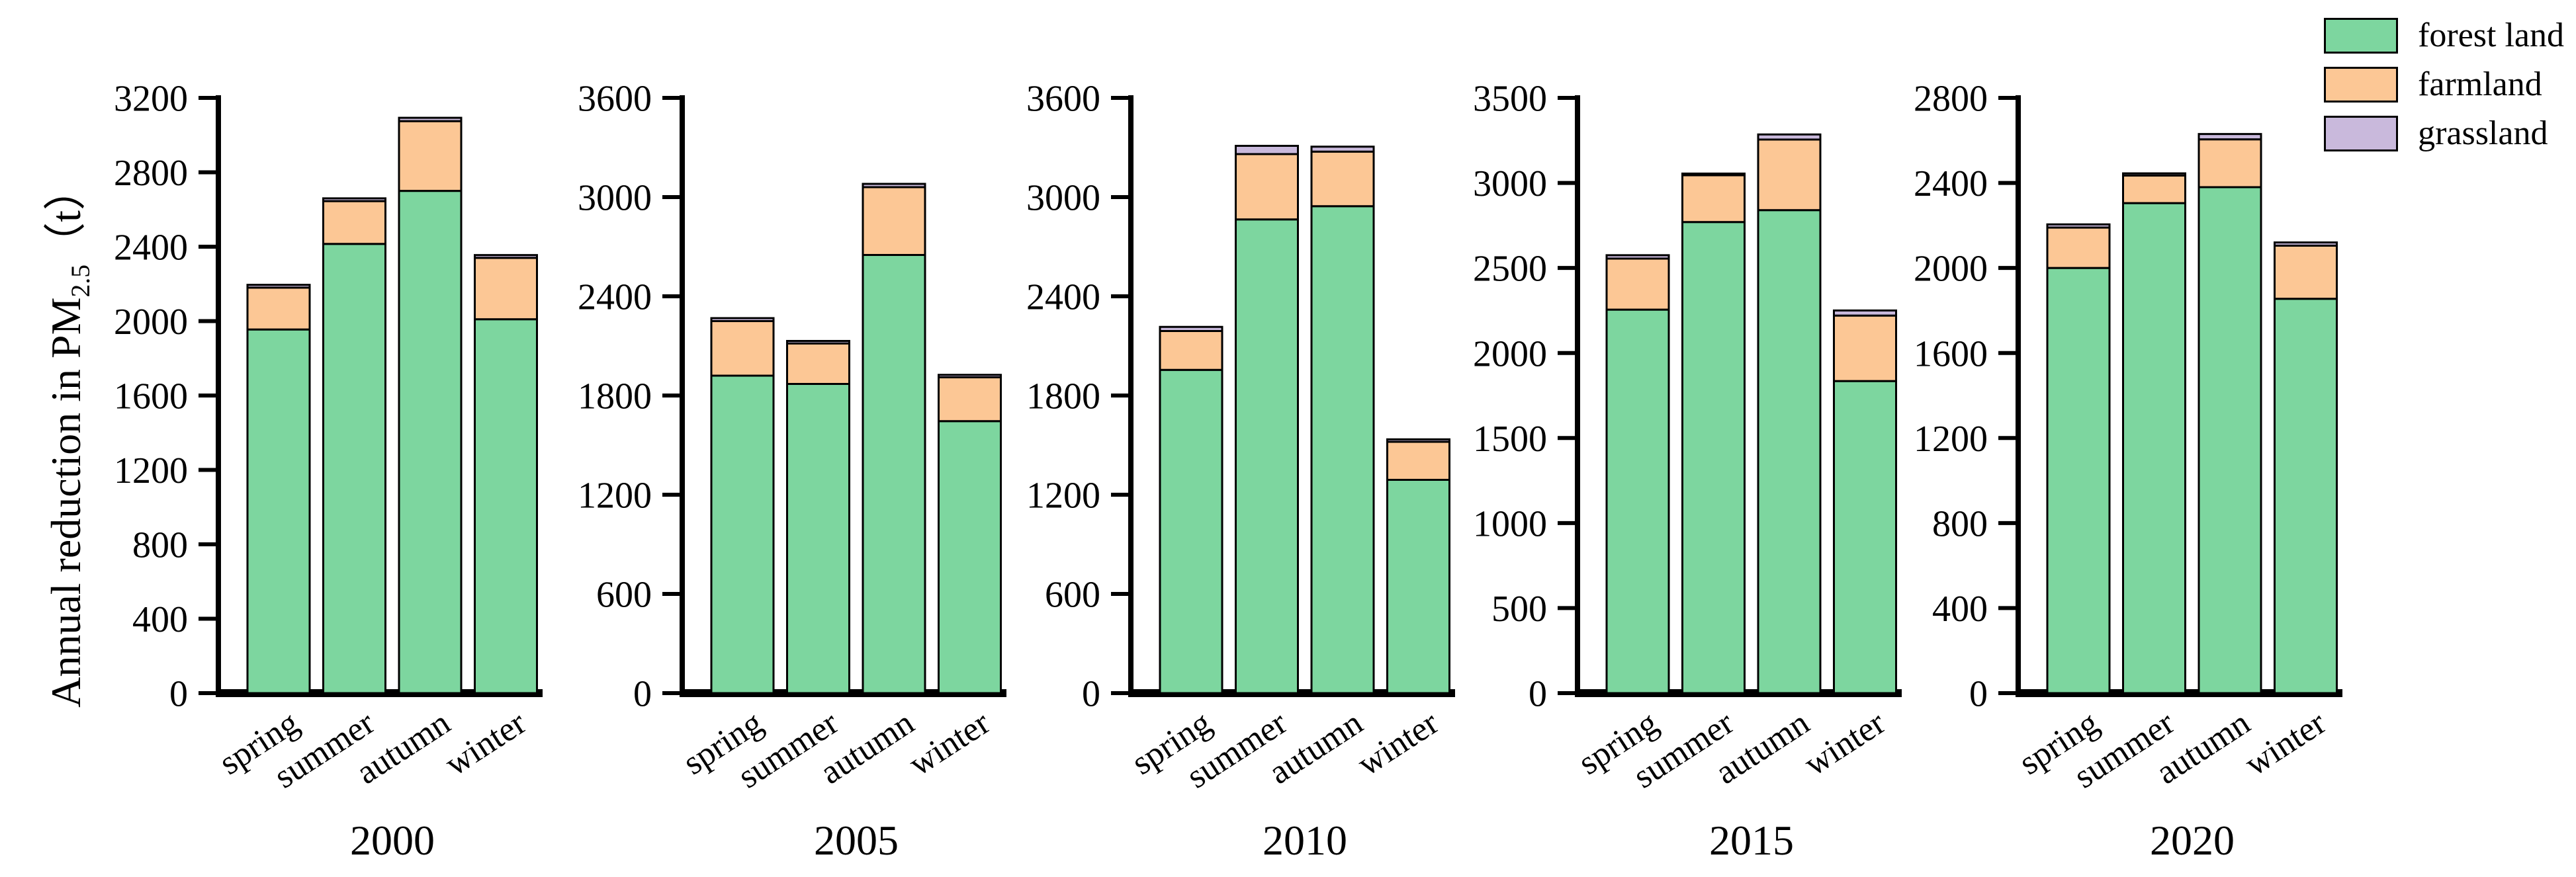 The height and width of the screenshot is (877, 2576). I want to click on bar-2010-winter-farmland, so click(1418, 460).